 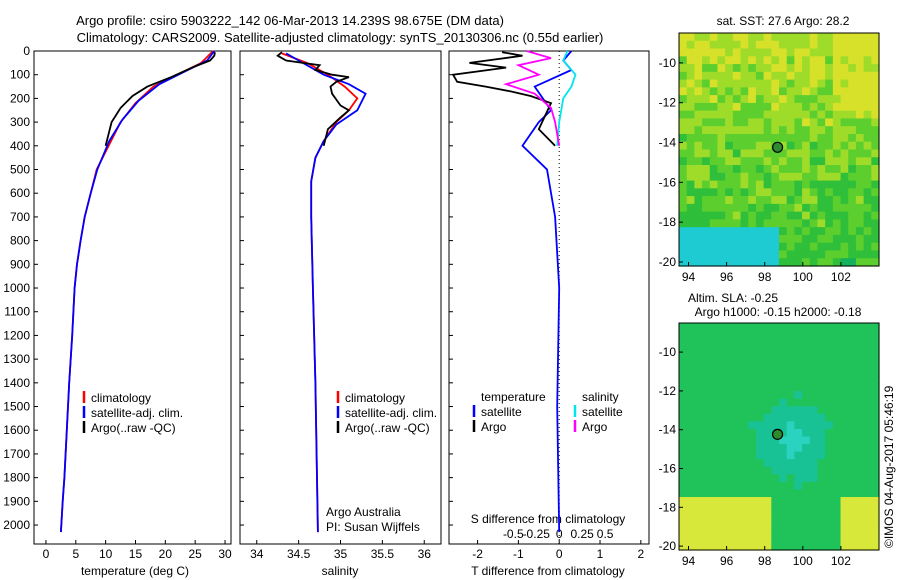 What do you see at coordinates (326, 292) in the screenshot?
I see `series-line-satellite-adj-clim-` at bounding box center [326, 292].